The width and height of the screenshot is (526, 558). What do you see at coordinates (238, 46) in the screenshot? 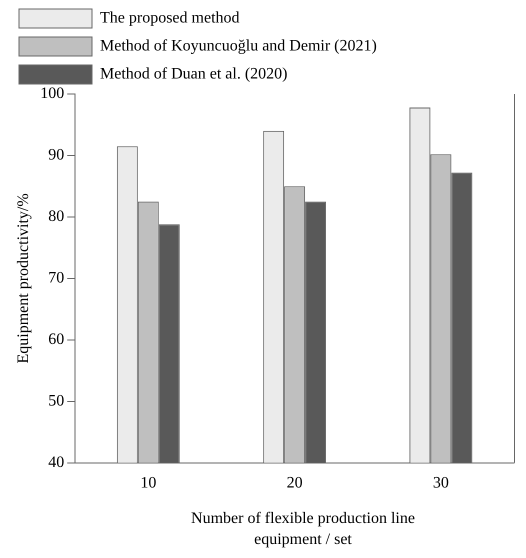
I see `legend-label: Method of Koyuncuoğlu and Demir (2021)` at bounding box center [238, 46].